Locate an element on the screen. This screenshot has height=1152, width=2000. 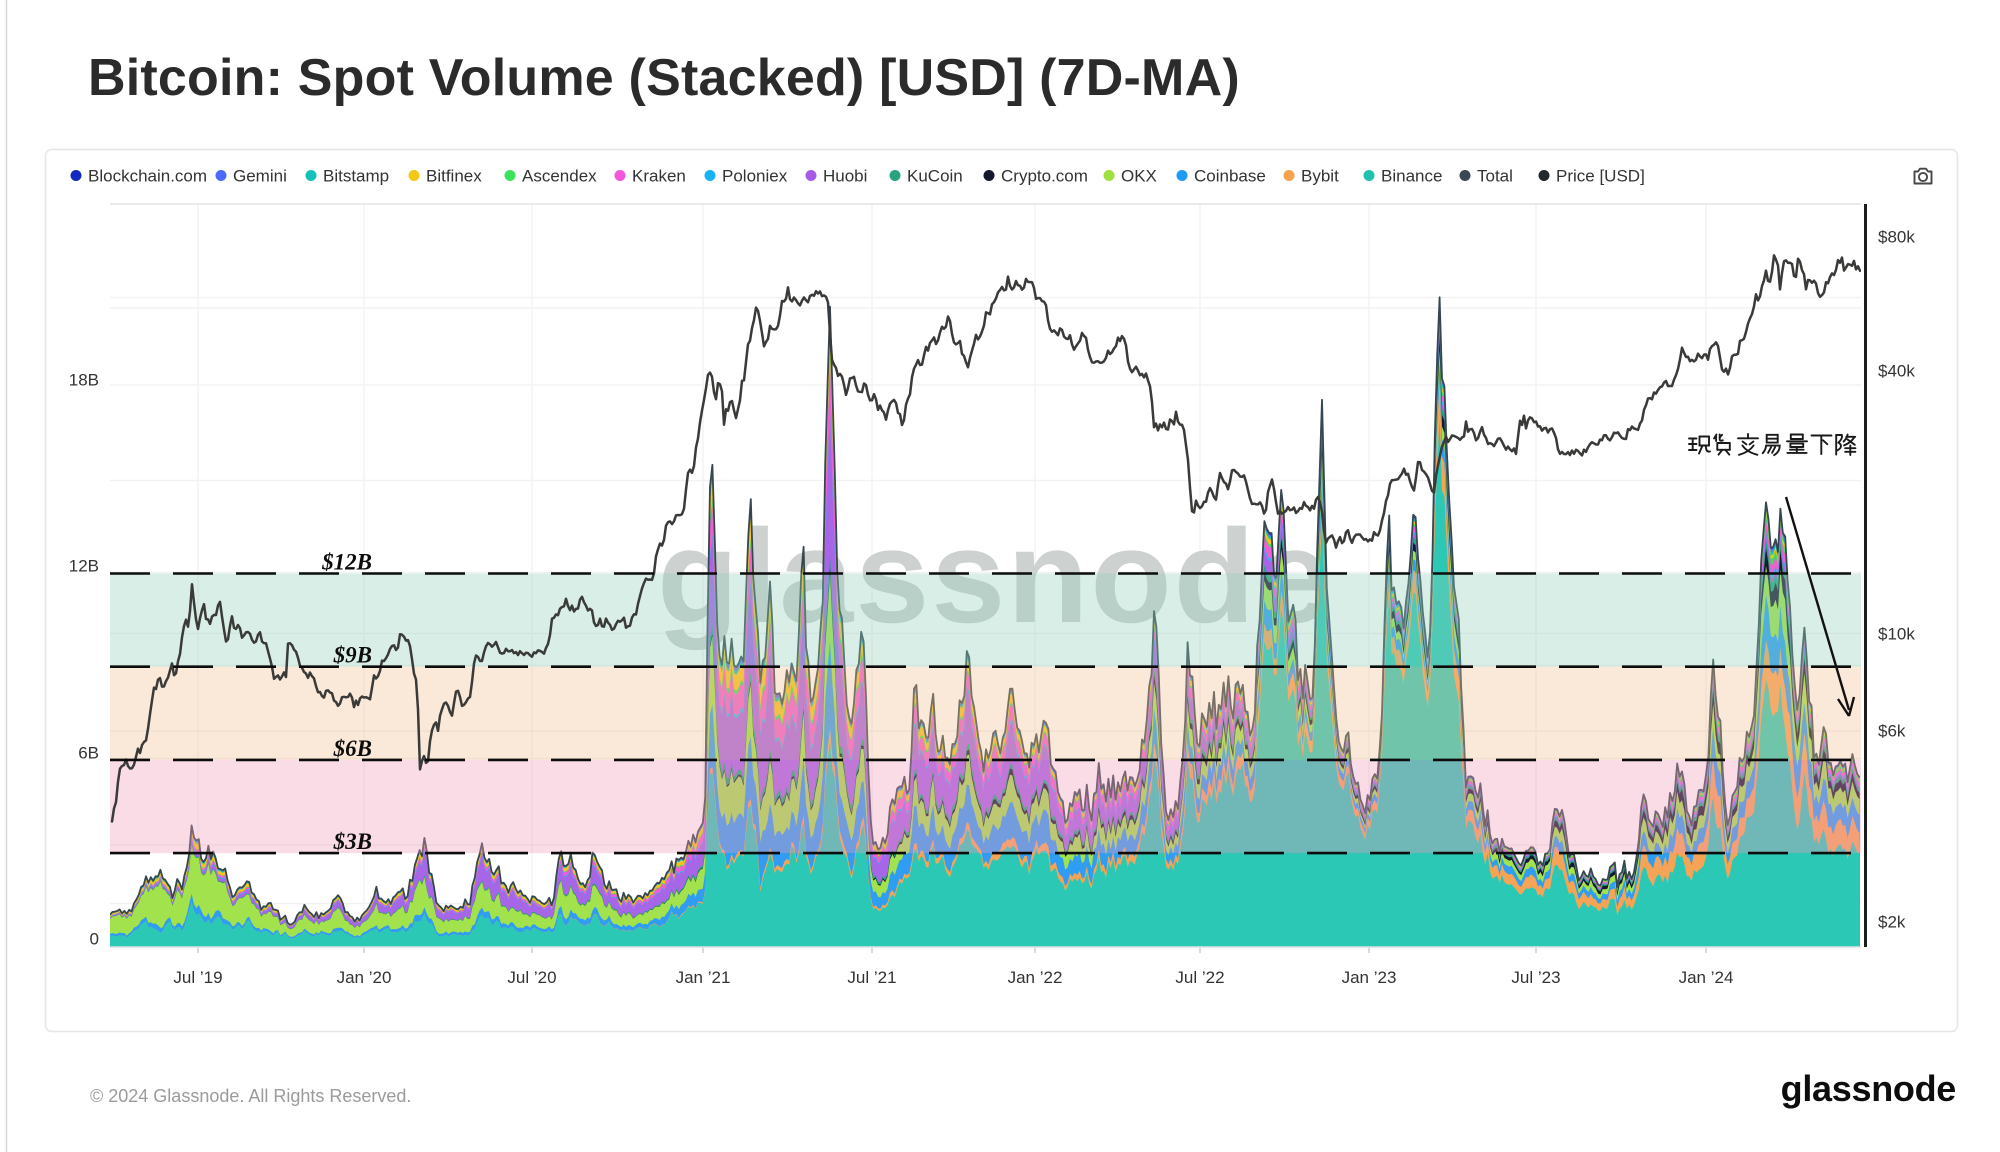
svg-text: $6B is located at coordinates (352, 748).